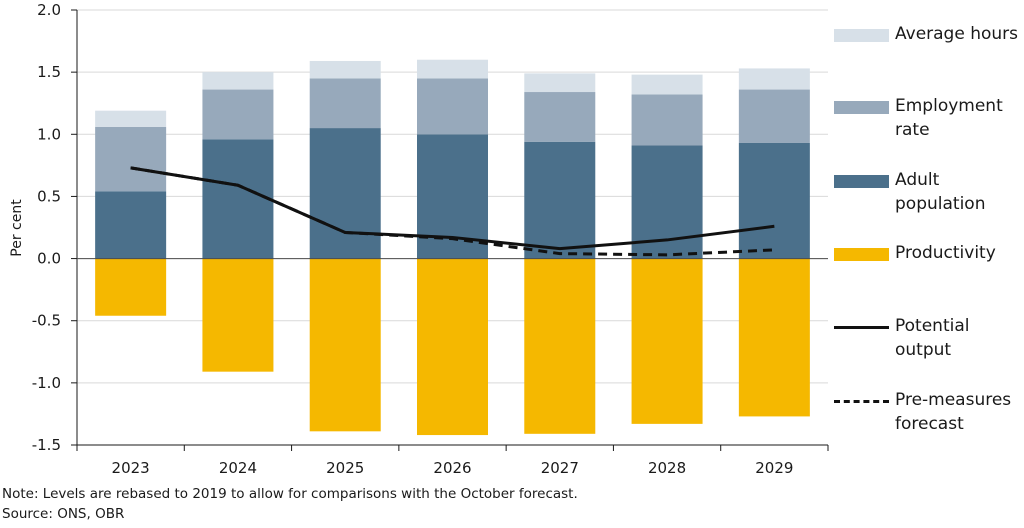 The height and width of the screenshot is (528, 1024). I want to click on bar-productivity-2028, so click(667, 341).